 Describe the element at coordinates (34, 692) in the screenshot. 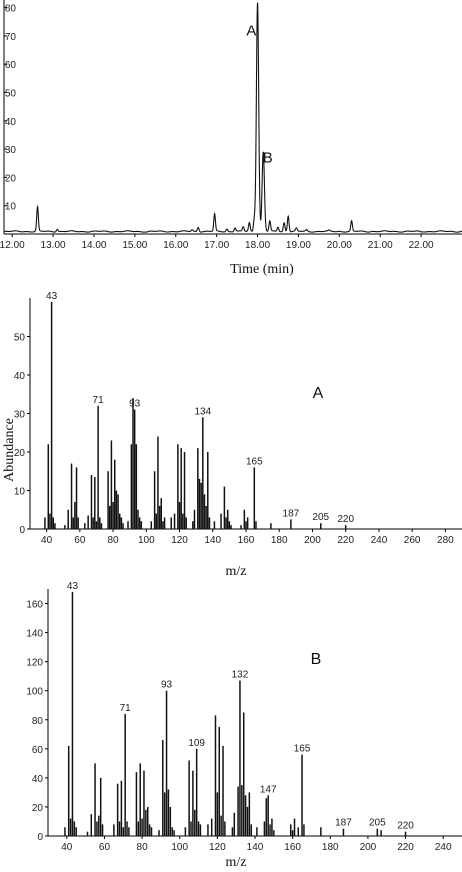

I see `y-tick-label: 100` at that location.